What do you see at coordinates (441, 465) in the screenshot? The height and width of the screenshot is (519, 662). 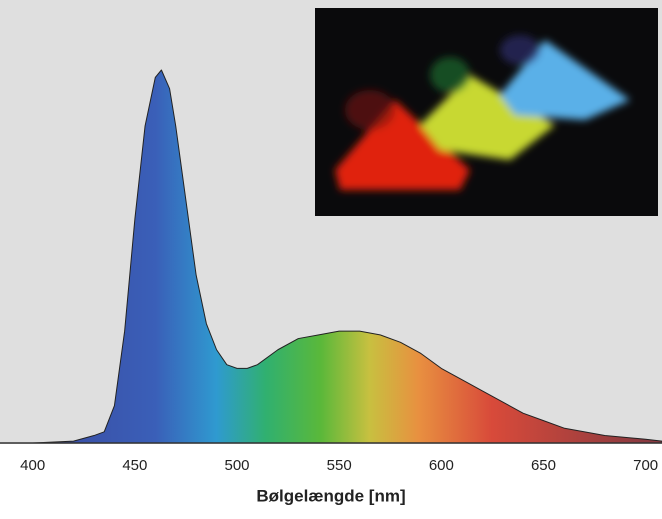 I see `x-tick-label: 600` at bounding box center [441, 465].